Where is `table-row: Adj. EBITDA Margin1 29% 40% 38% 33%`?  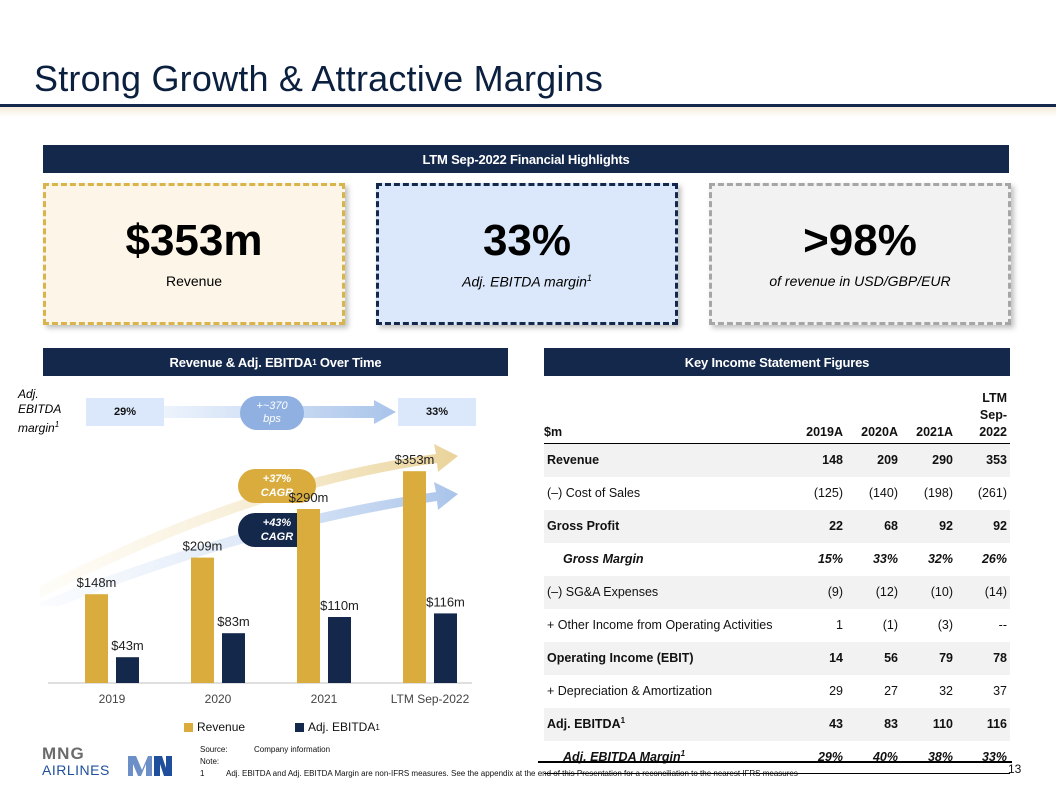 table-row: Adj. EBITDA Margin1 29% 40% 38% 33% is located at coordinates (777, 757).